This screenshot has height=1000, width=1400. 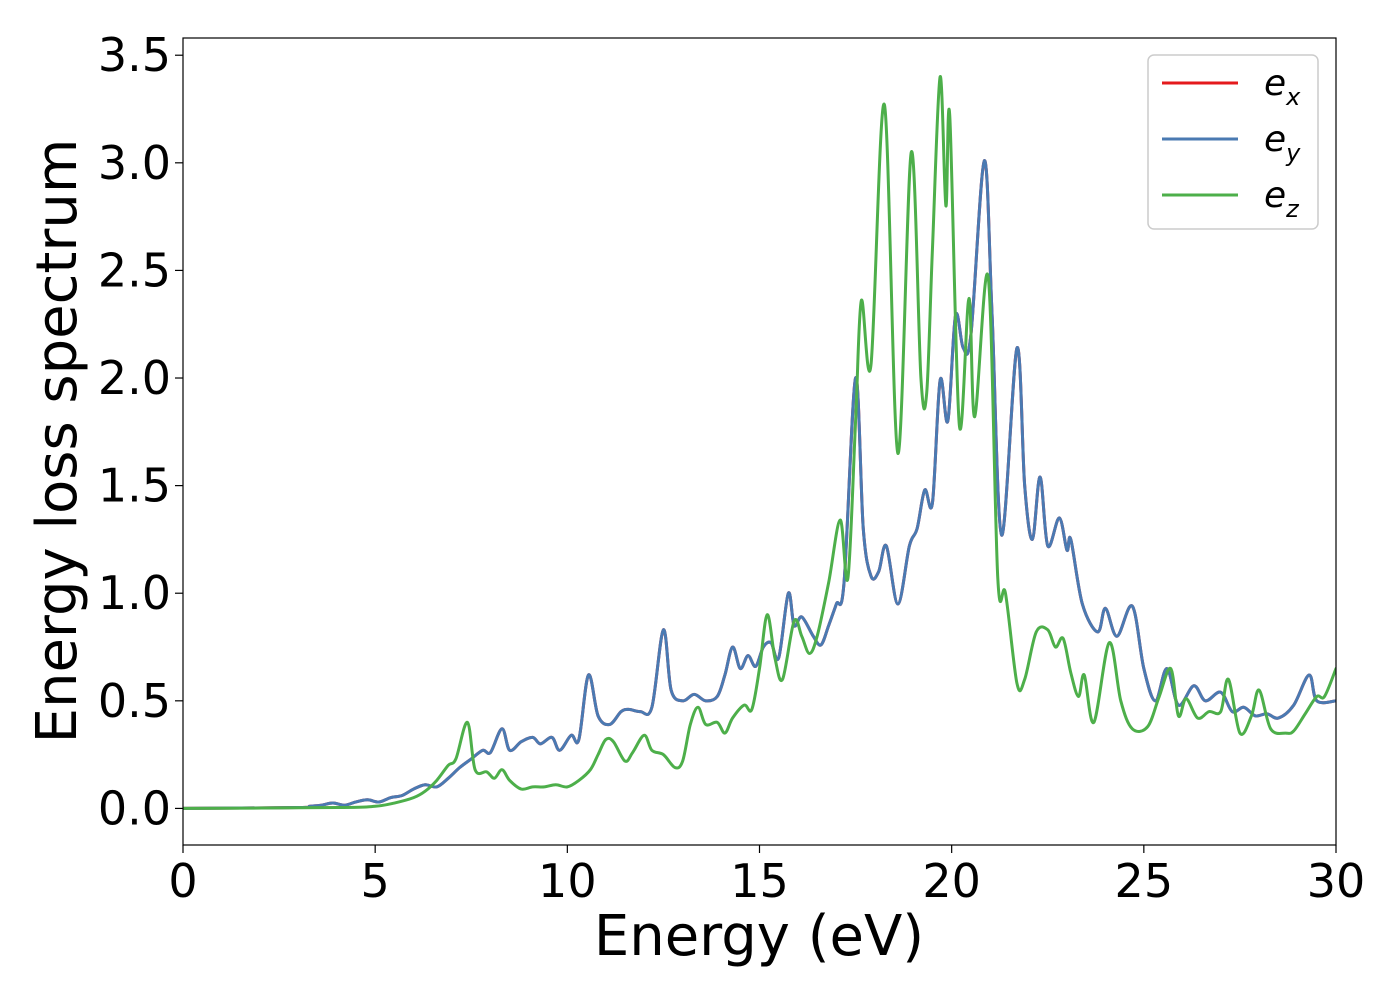 I want to click on x-tick-label: 5, so click(x=375, y=881).